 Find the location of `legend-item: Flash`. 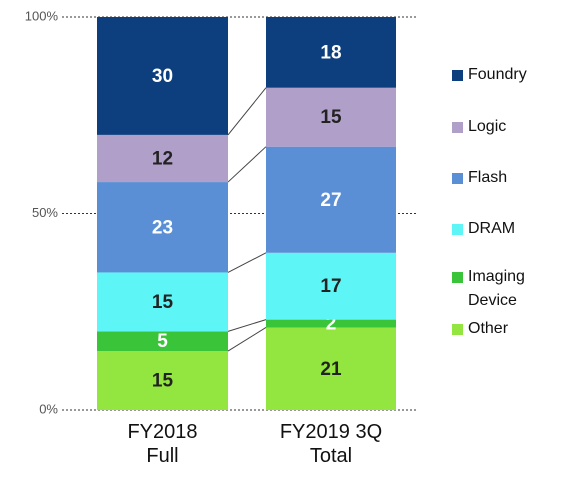

legend-item: Flash is located at coordinates (500, 179).